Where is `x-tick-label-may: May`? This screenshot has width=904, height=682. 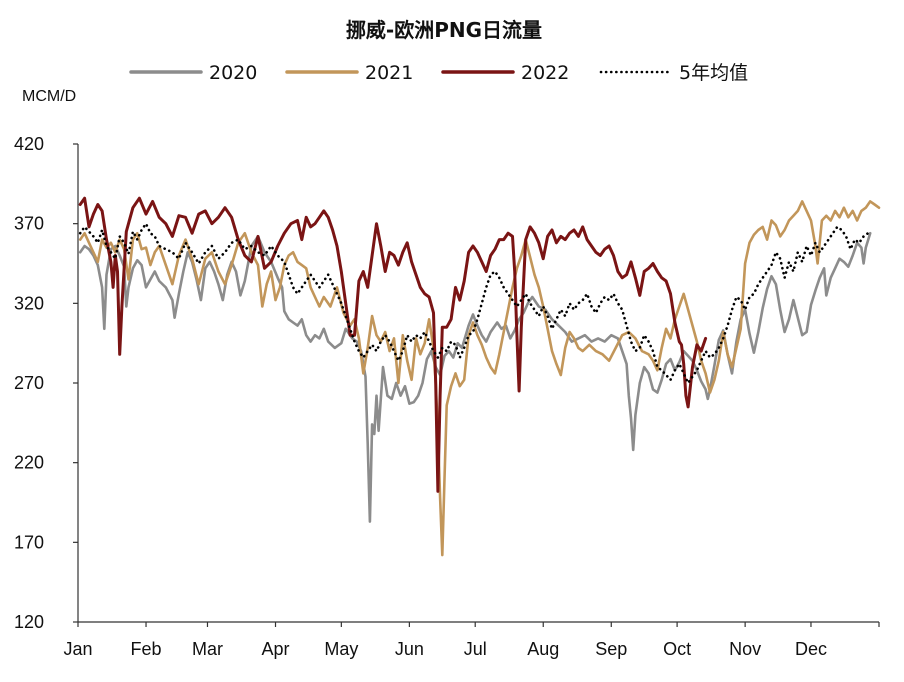
x-tick-label-may: May is located at coordinates (341, 649).